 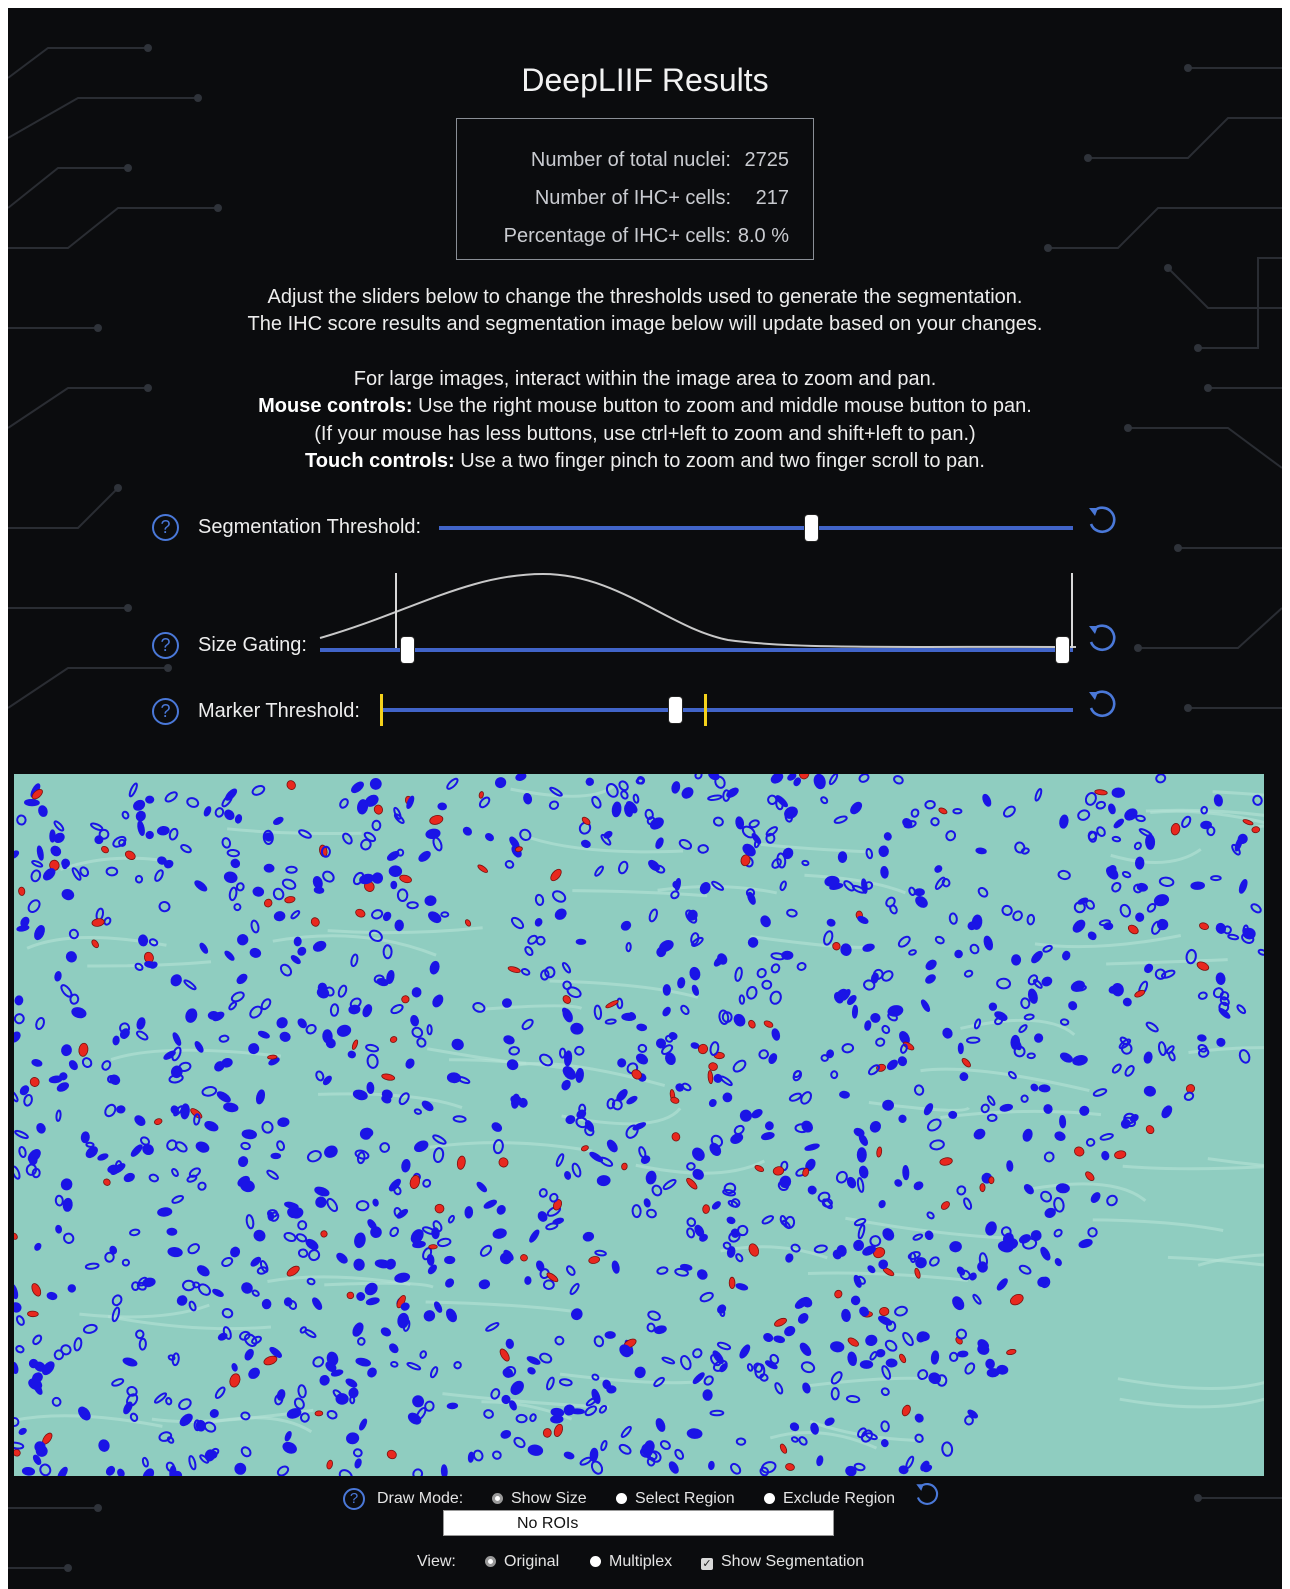 What do you see at coordinates (407, 650) in the screenshot?
I see `slider-thumb-low` at bounding box center [407, 650].